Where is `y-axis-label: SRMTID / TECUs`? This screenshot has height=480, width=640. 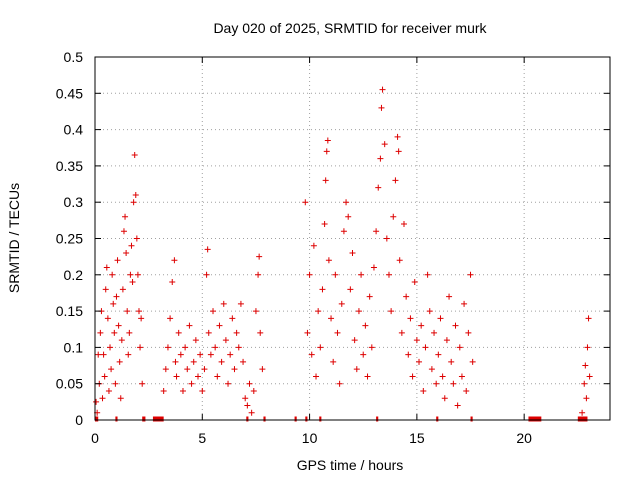
y-axis-label: SRMTID / TECUs is located at coordinates (14, 238).